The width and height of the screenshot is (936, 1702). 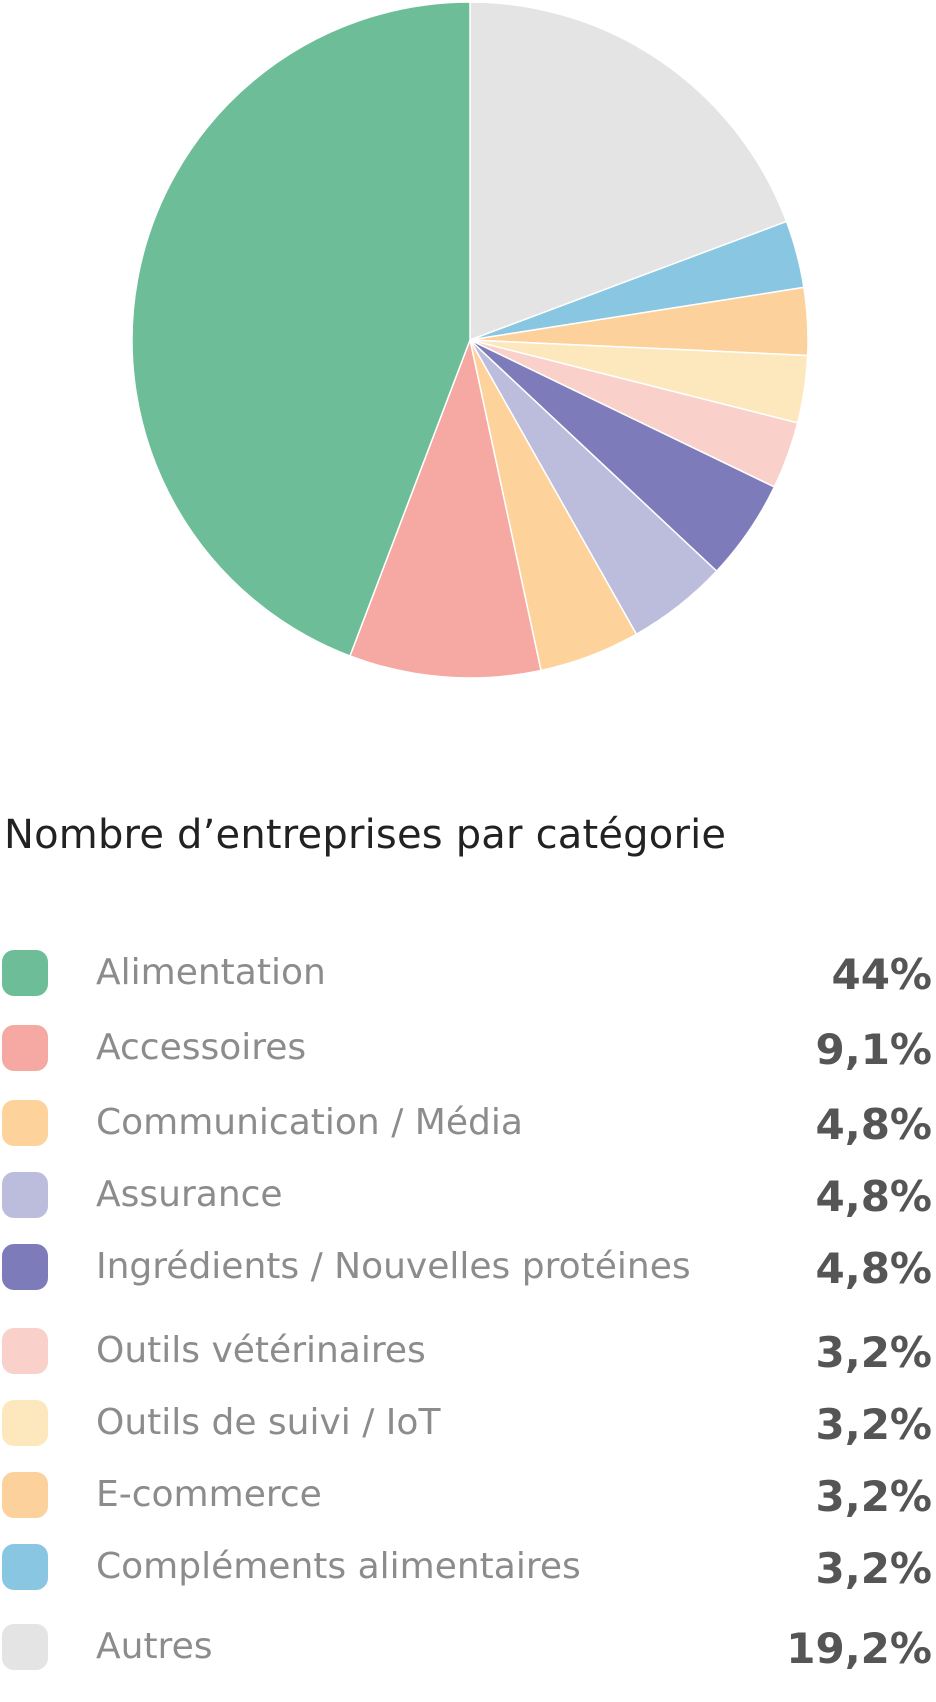 What do you see at coordinates (468, 1647) in the screenshot?
I see `legend-item-autres: Autres 19,2%` at bounding box center [468, 1647].